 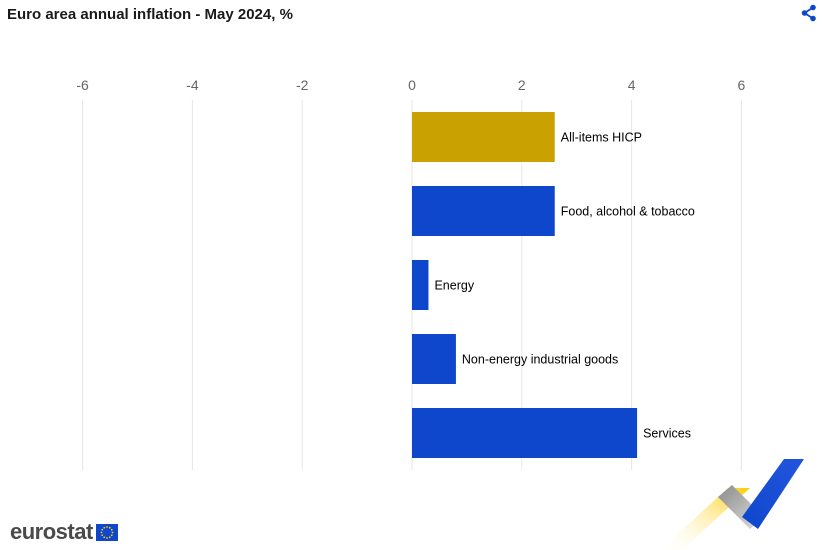 What do you see at coordinates (412, 85) in the screenshot?
I see `x-tick-label: 0` at bounding box center [412, 85].